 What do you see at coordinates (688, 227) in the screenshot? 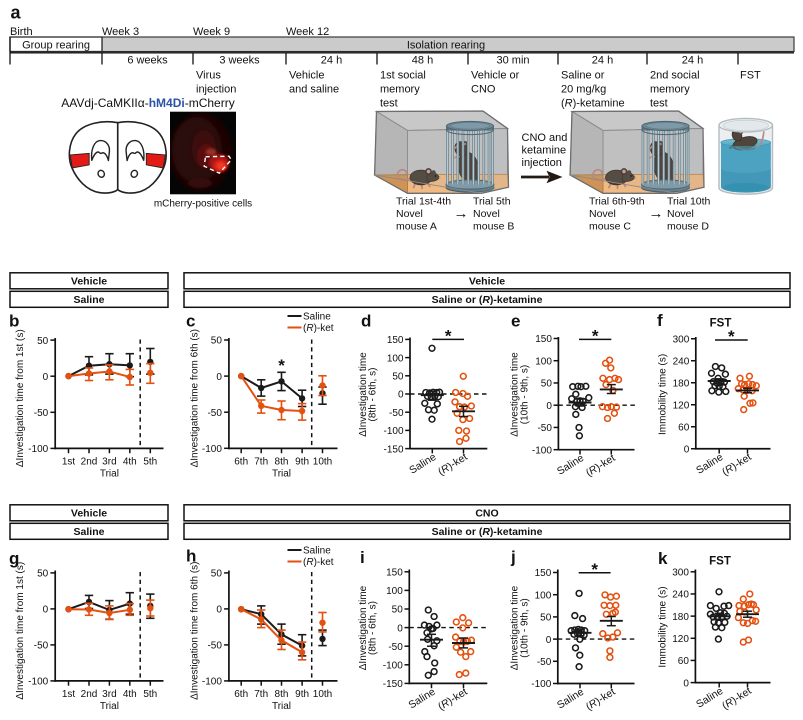
I see `svg-text: mouse D` at bounding box center [688, 227].